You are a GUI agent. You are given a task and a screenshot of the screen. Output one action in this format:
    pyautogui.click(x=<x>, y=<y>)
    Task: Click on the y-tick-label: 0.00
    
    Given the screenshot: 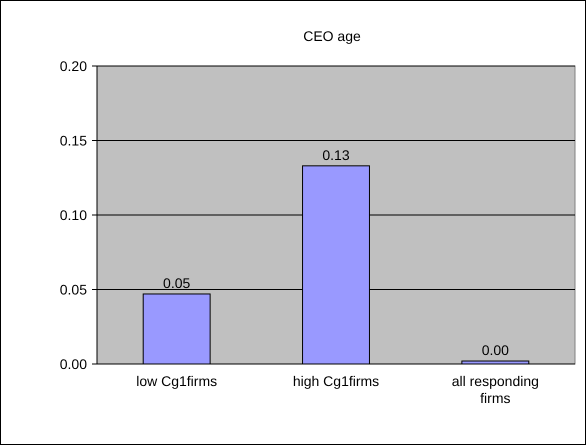 What is the action you would take?
    pyautogui.click(x=74, y=364)
    